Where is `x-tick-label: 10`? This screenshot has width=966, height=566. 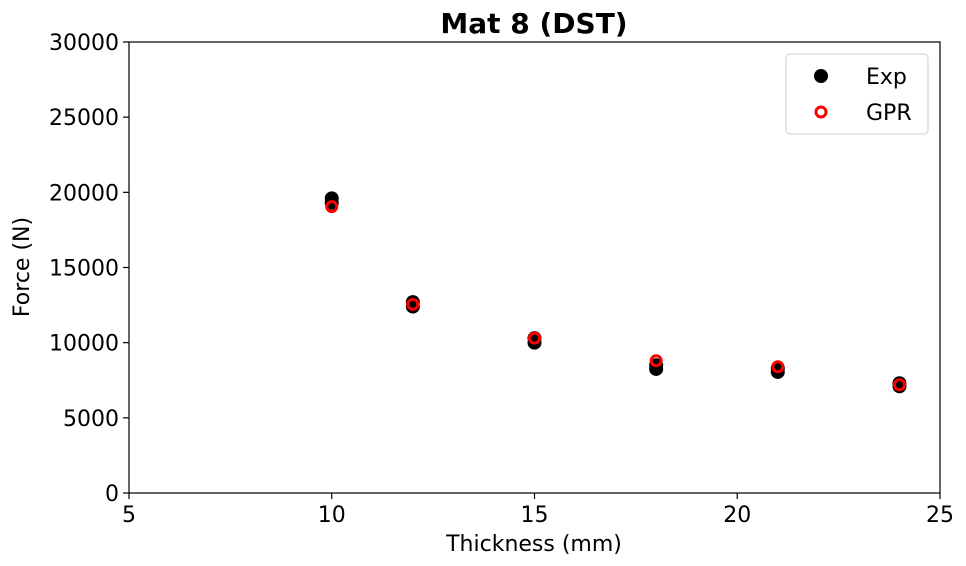 x-tick-label: 10 is located at coordinates (332, 515).